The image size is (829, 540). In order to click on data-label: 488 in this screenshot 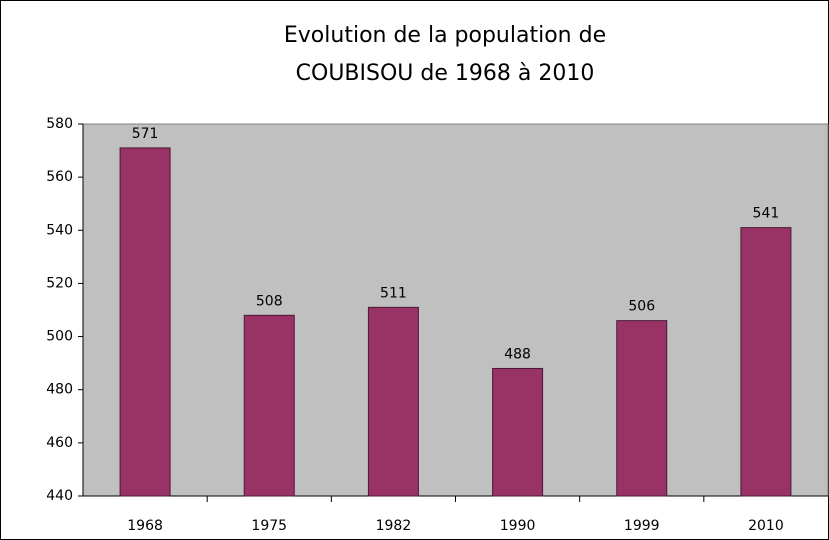, I will do `click(517, 354)`.